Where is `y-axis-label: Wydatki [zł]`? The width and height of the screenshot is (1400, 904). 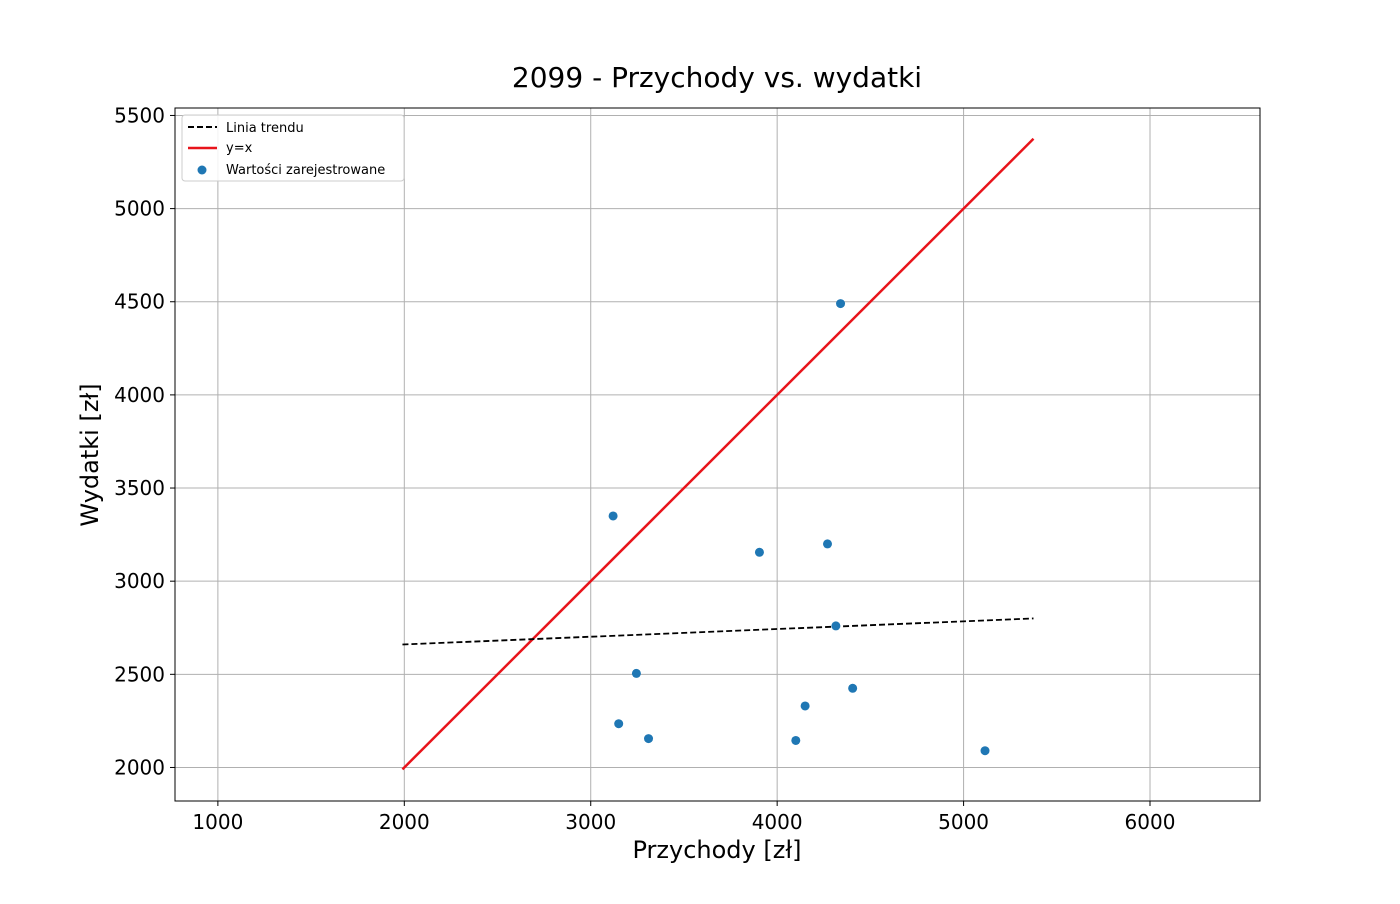 y-axis-label: Wydatki [zł] is located at coordinates (90, 454).